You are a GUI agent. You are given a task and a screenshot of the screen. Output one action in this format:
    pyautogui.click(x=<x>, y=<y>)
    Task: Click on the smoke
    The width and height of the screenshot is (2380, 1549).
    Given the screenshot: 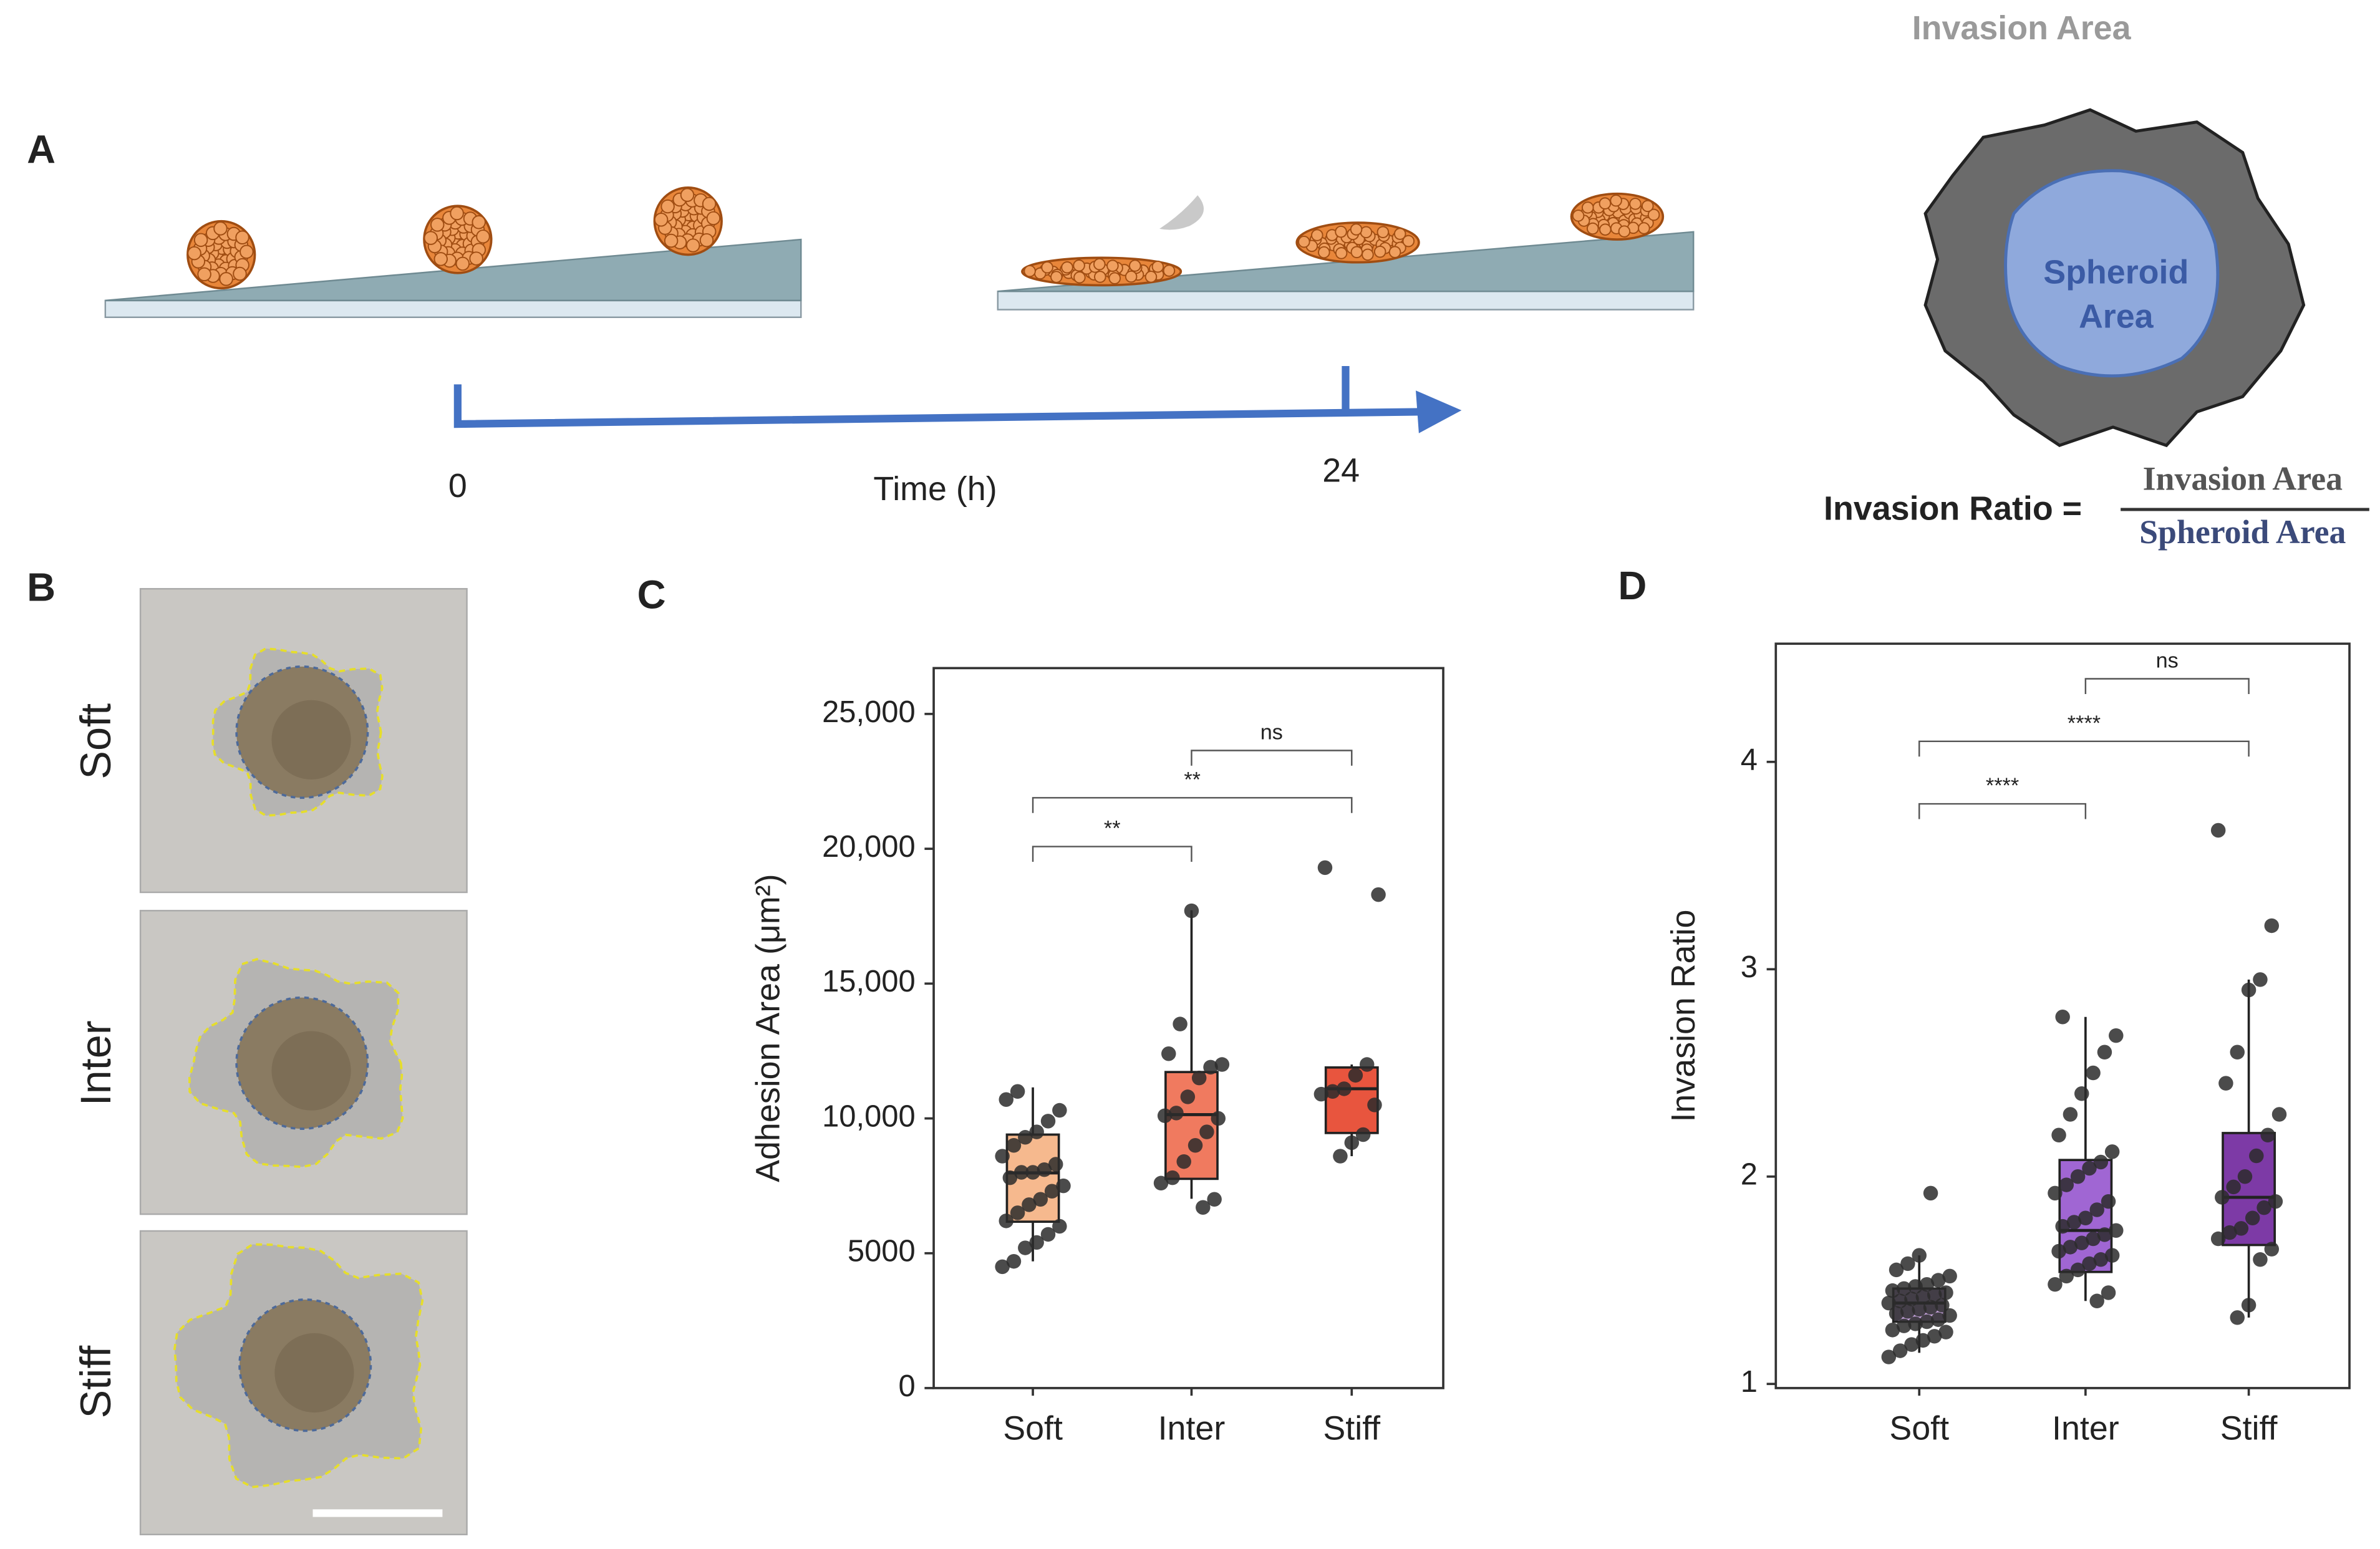 What is the action you would take?
    pyautogui.click(x=1182, y=212)
    